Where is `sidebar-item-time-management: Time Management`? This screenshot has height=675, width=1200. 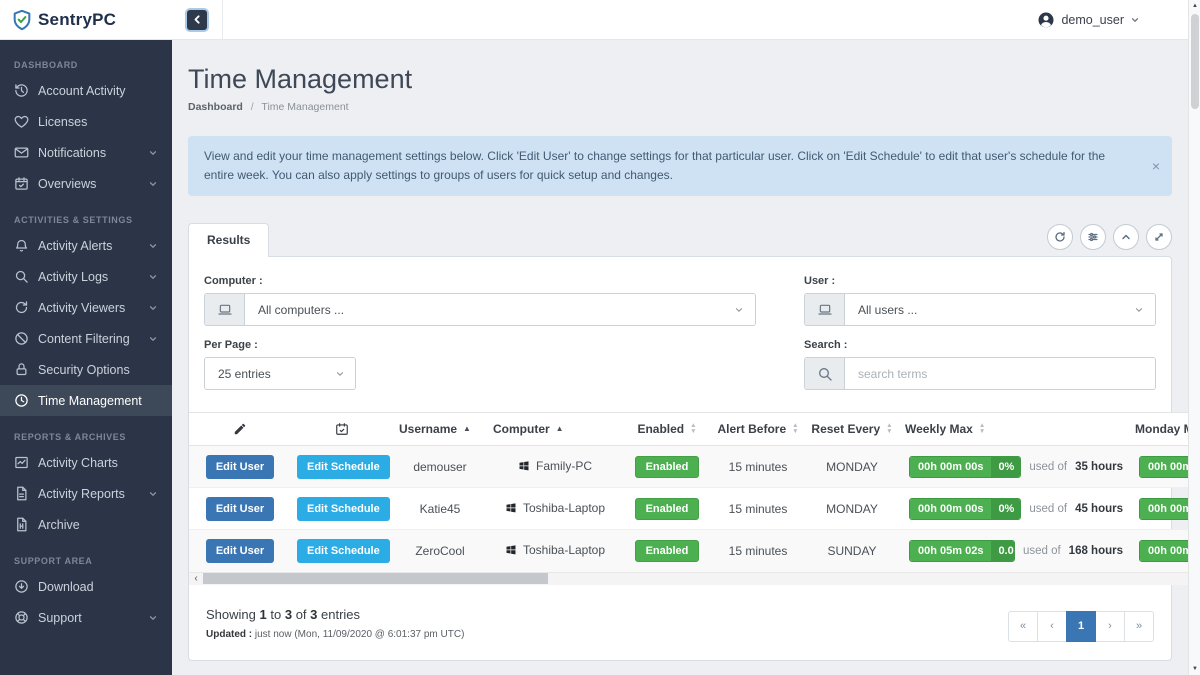
sidebar-item-time-management: Time Management is located at coordinates (86, 400).